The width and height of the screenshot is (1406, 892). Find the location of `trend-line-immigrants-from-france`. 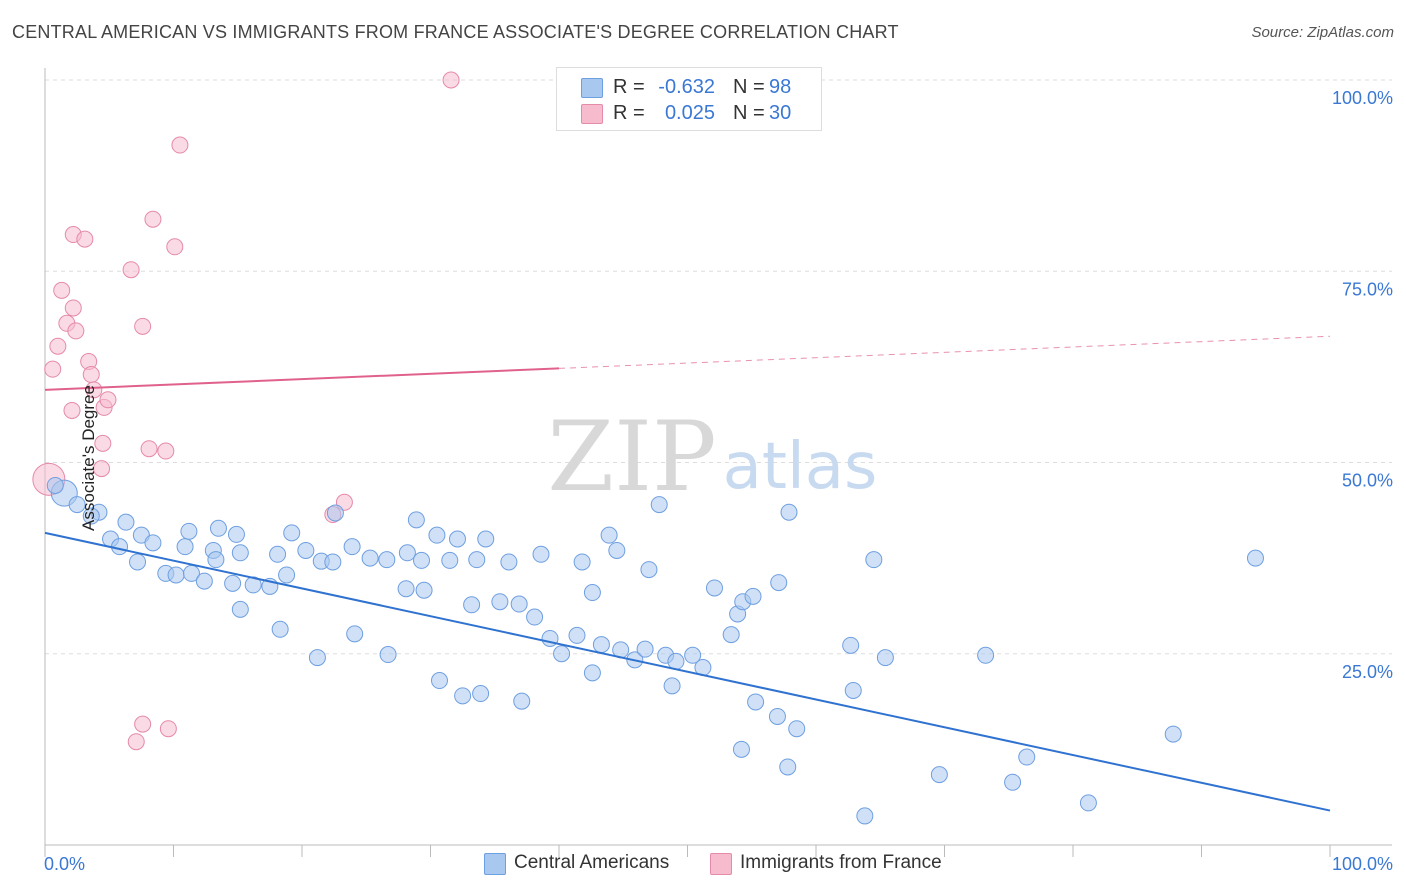

trend-line-immigrants-from-france is located at coordinates (302, 379).